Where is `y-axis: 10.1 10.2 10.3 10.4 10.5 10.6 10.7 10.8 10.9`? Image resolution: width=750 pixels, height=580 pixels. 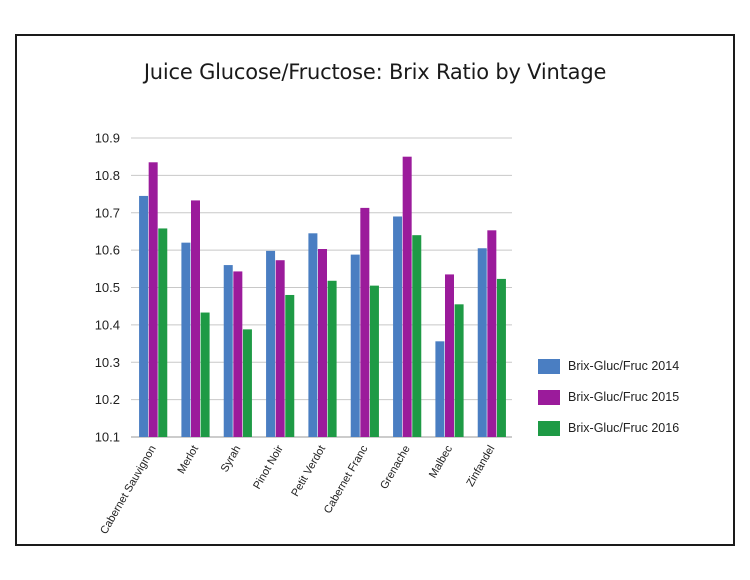
y-axis: 10.1 10.2 10.3 10.4 10.5 10.6 10.7 10.8 10.9 is located at coordinates (107, 288).